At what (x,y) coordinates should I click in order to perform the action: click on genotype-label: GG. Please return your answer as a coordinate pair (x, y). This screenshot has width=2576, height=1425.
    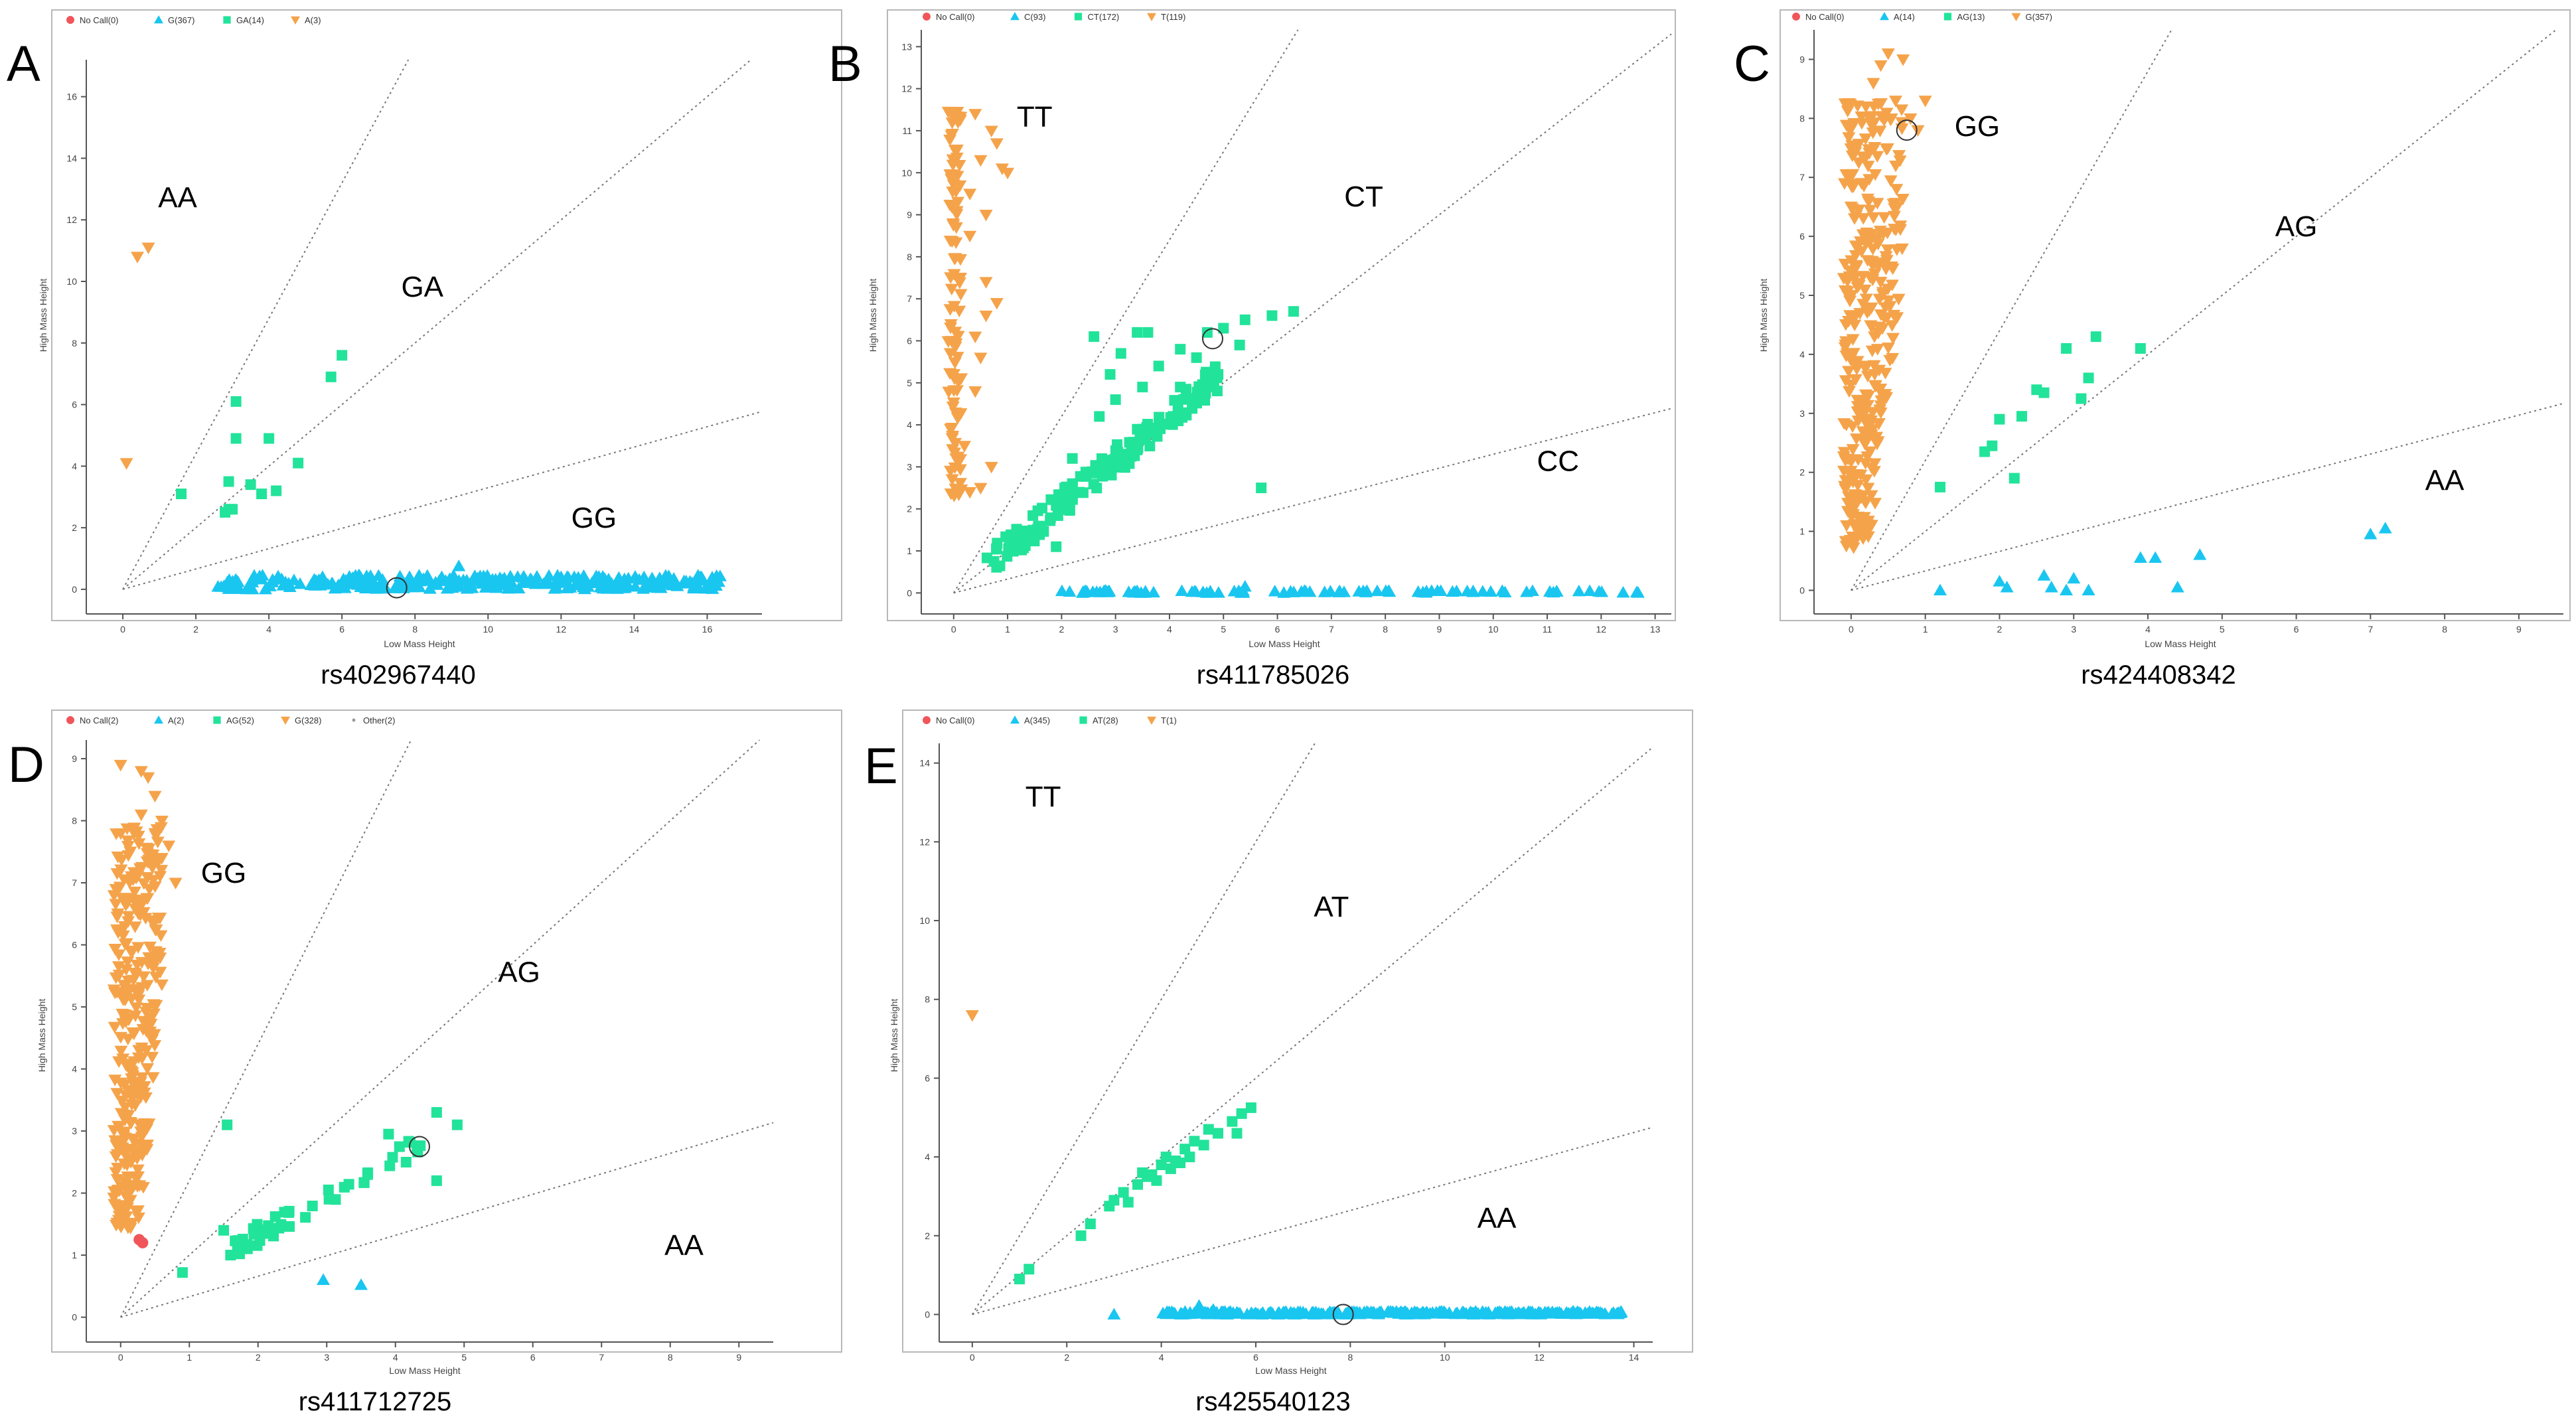
    Looking at the image, I should click on (1978, 126).